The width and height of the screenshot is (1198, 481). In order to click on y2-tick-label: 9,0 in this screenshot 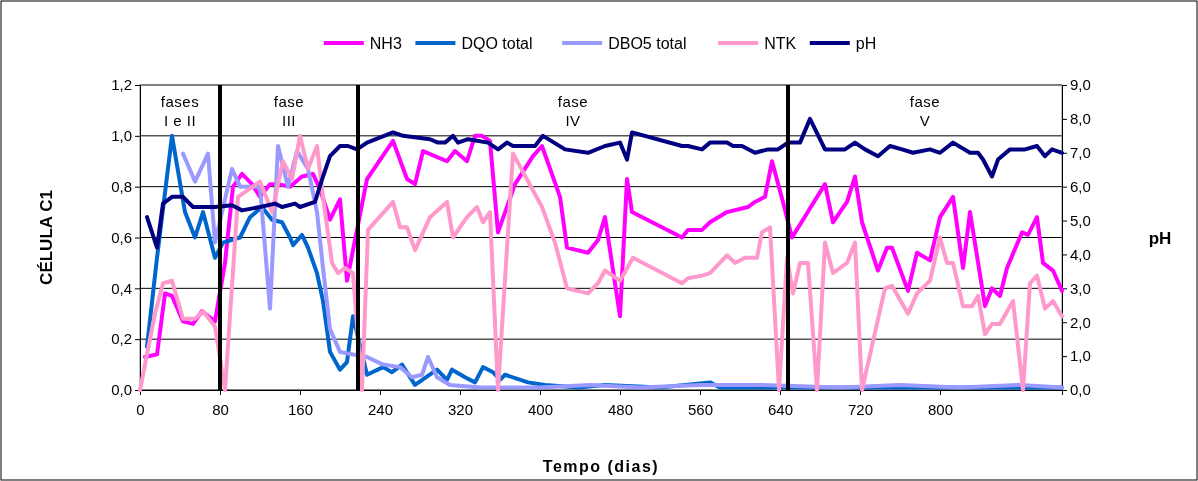, I will do `click(1080, 85)`.